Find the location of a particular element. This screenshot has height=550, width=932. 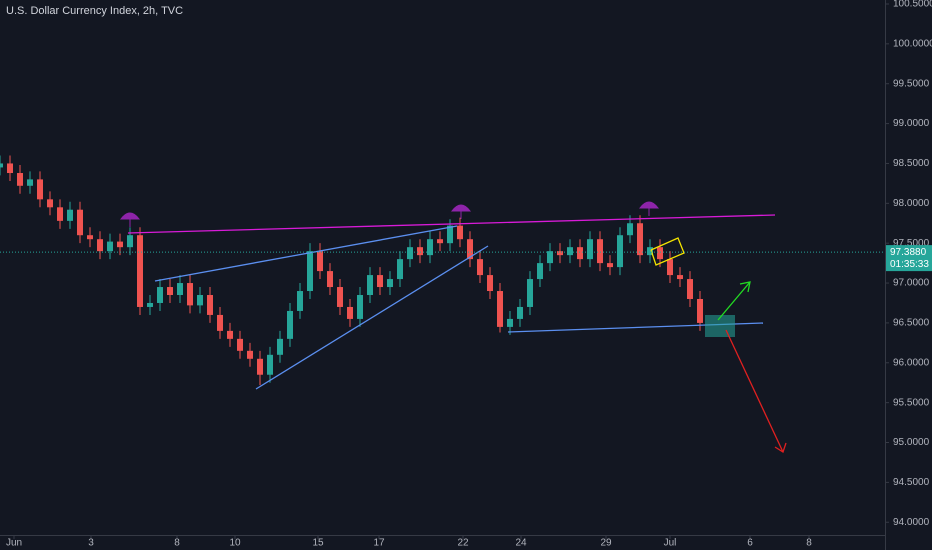

x-tick-label: 17 is located at coordinates (379, 543).